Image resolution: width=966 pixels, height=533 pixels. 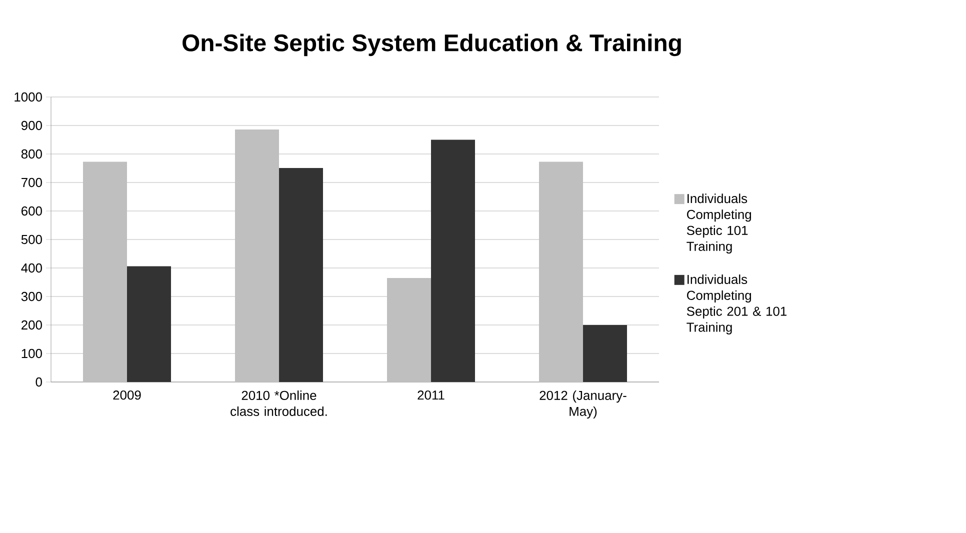 What do you see at coordinates (32, 325) in the screenshot?
I see `y-tick-label: 200` at bounding box center [32, 325].